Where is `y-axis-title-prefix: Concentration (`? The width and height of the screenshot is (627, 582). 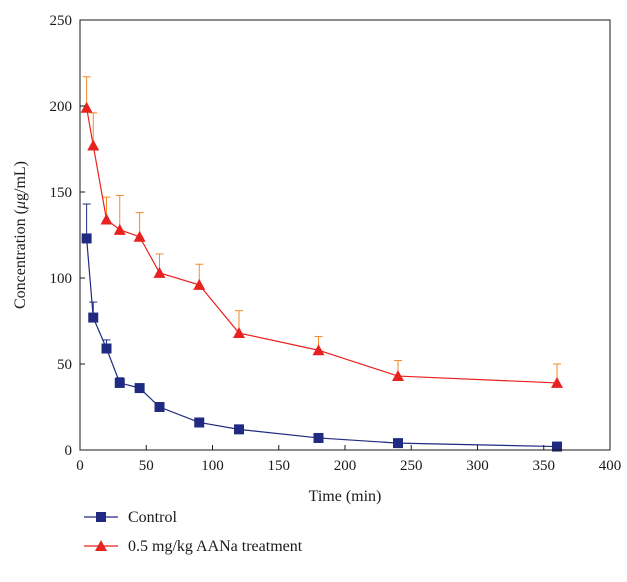
y-axis-title-prefix: Concentration ( is located at coordinates (20, 259).